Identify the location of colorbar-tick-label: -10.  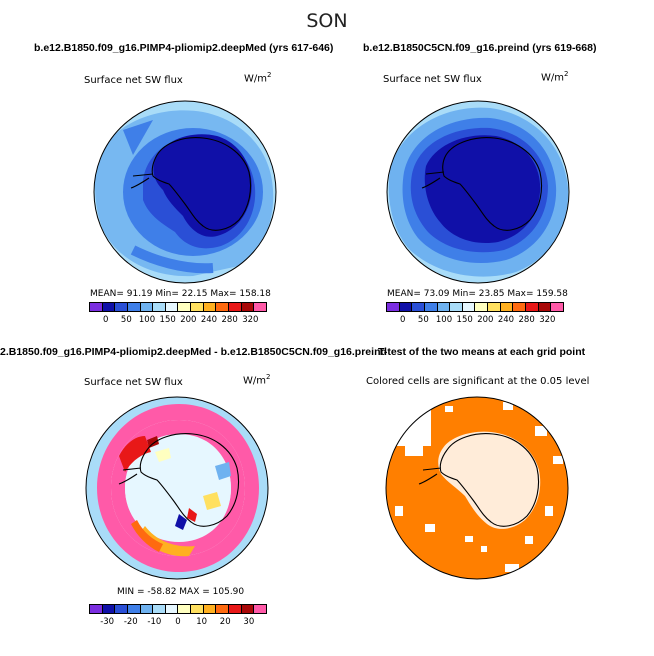
(154, 622).